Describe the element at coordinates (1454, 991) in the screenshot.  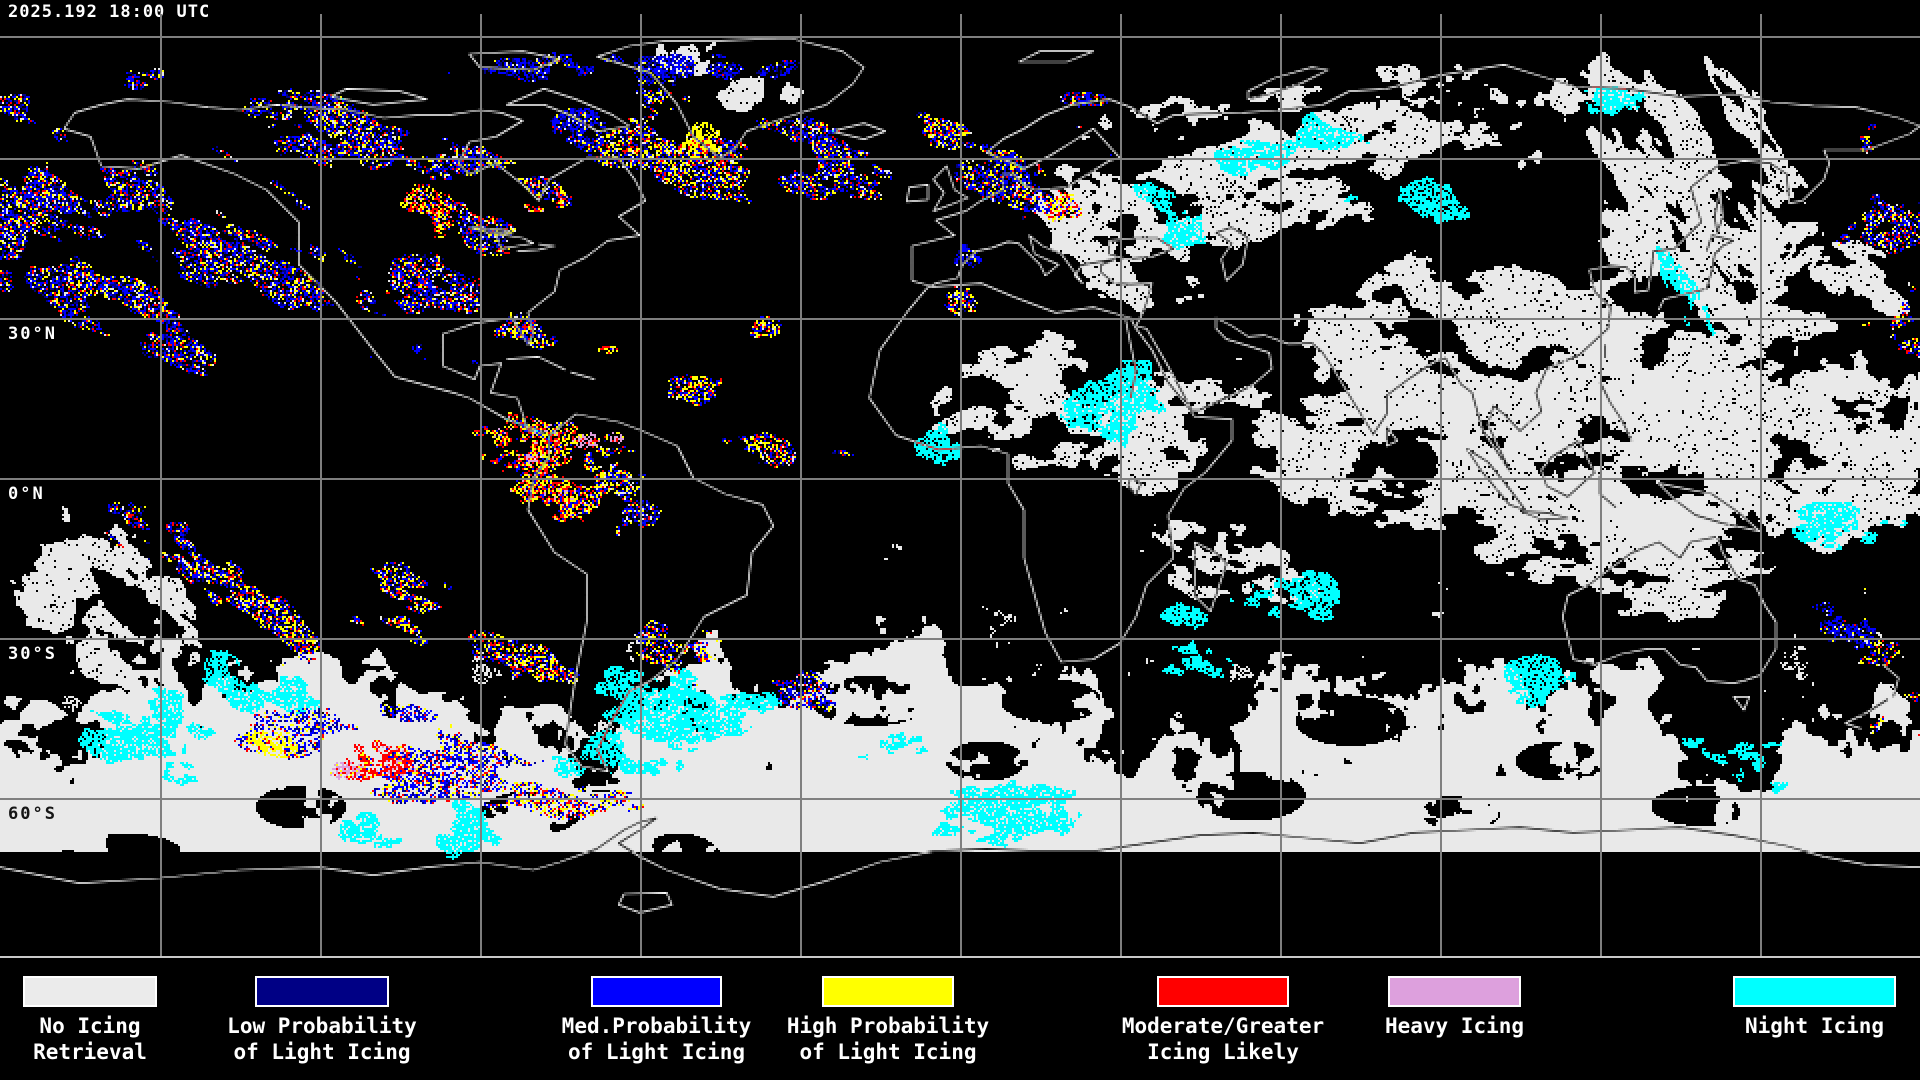
I see `legend-swatch-heavy-icing` at that location.